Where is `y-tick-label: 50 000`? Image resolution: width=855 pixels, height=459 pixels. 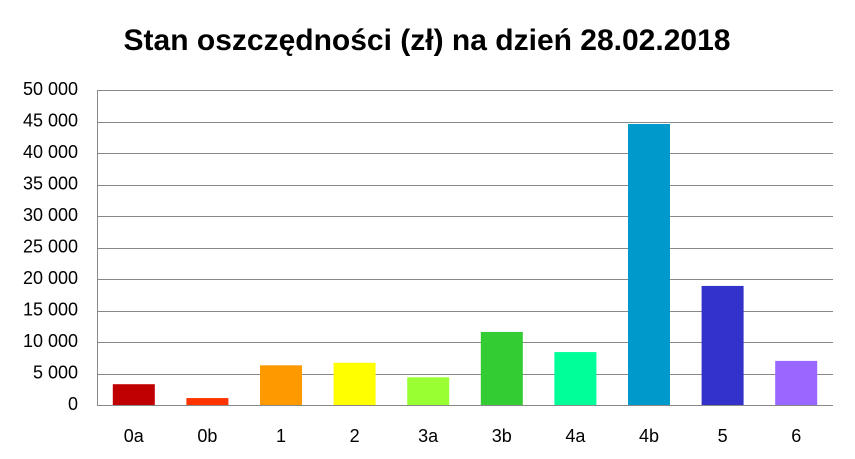 y-tick-label: 50 000 is located at coordinates (50, 89).